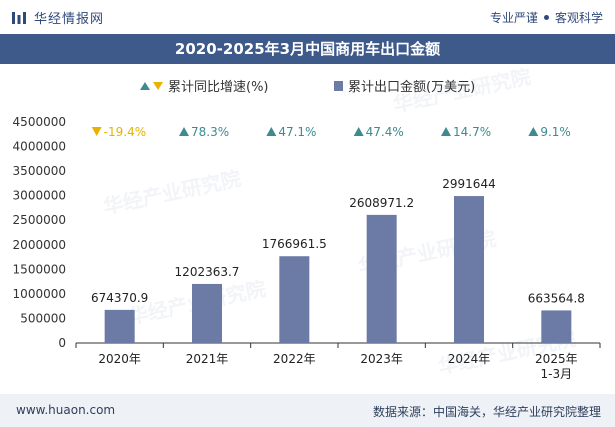 The height and width of the screenshot is (427, 615). I want to click on x-tick-label: 2024年, so click(469, 359).